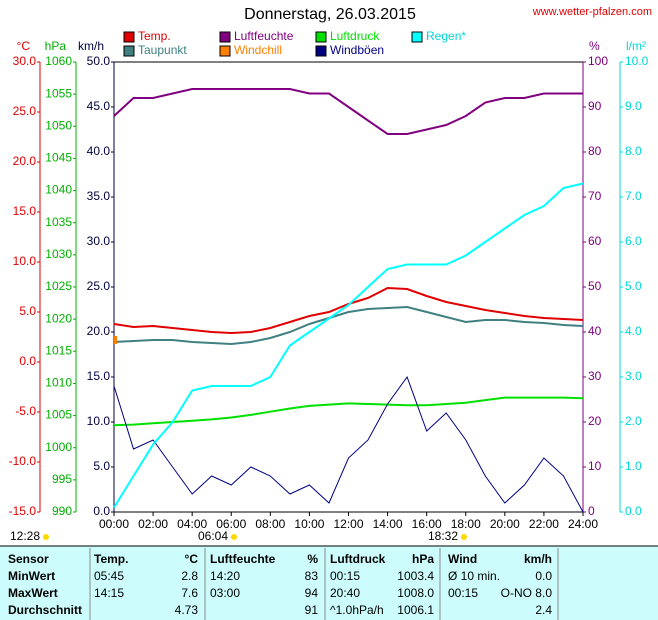  Describe the element at coordinates (153, 524) in the screenshot. I see `x-tick-label: 02:00` at that location.